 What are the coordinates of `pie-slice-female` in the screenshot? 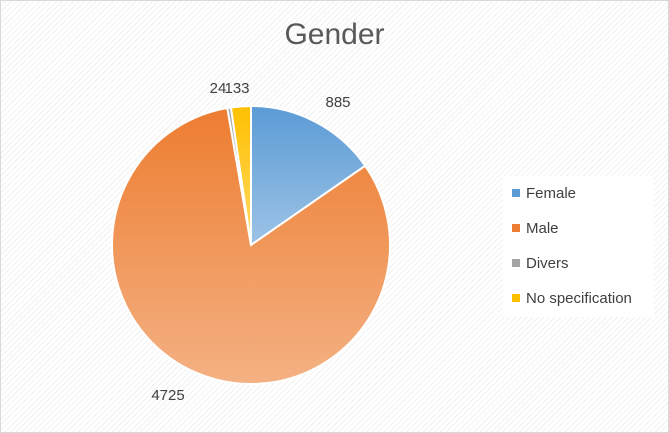 It's located at (308, 175).